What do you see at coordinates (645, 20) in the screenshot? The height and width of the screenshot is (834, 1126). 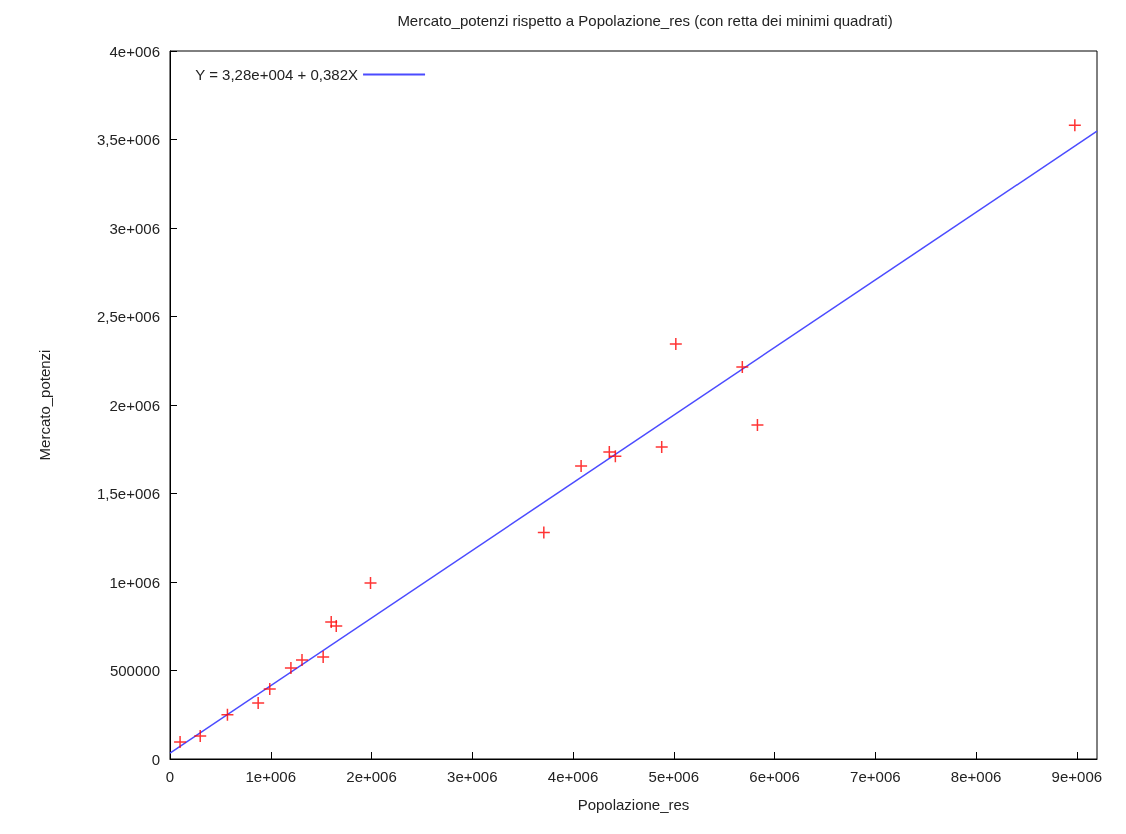 I see `chart-title: Mercato_potenzi rispetto a Popolazione_res (con retta dei minimi quadrati)` at bounding box center [645, 20].